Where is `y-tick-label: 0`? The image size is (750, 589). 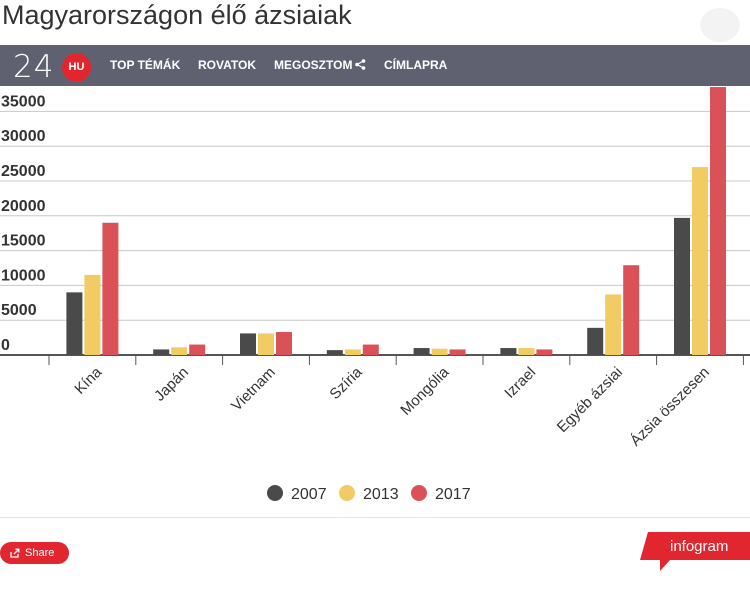
y-tick-label: 0 is located at coordinates (5, 345).